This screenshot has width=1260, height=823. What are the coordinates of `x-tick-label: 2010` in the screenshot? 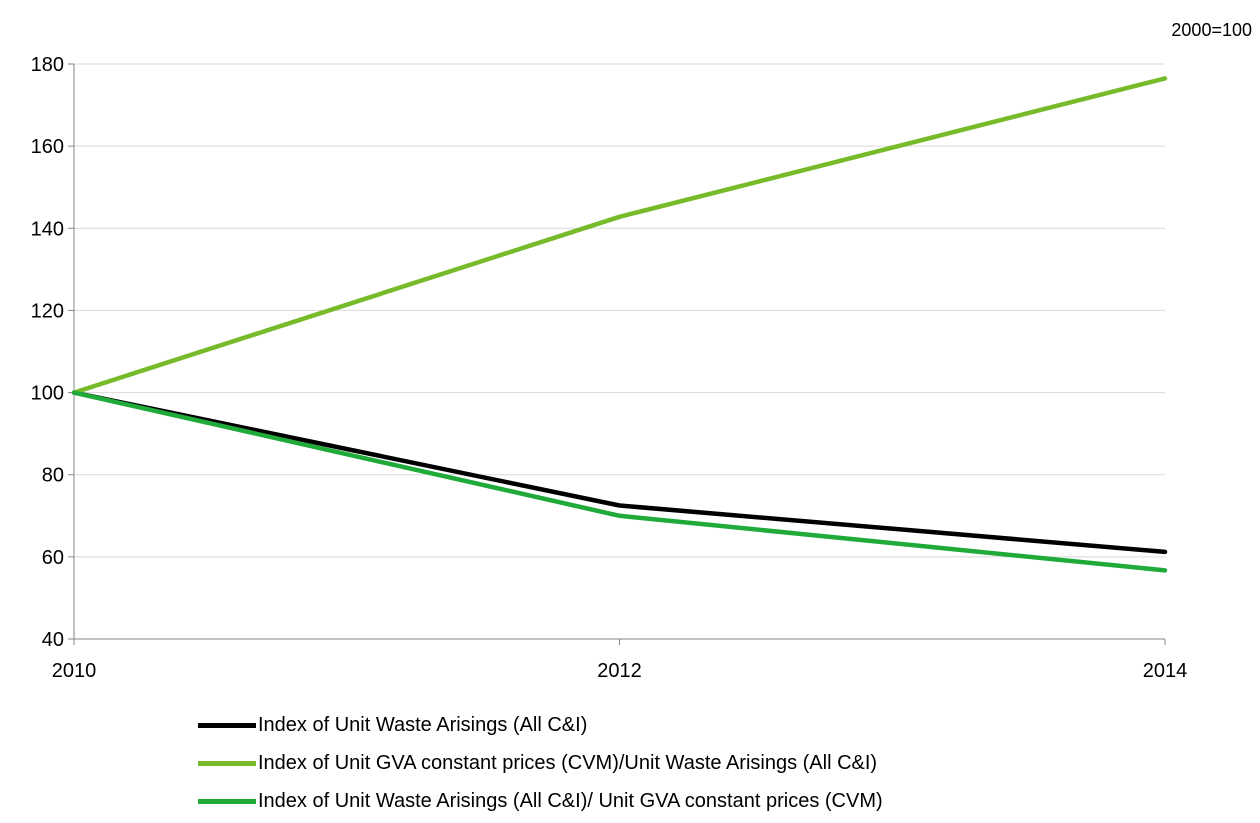 It's located at (74, 671).